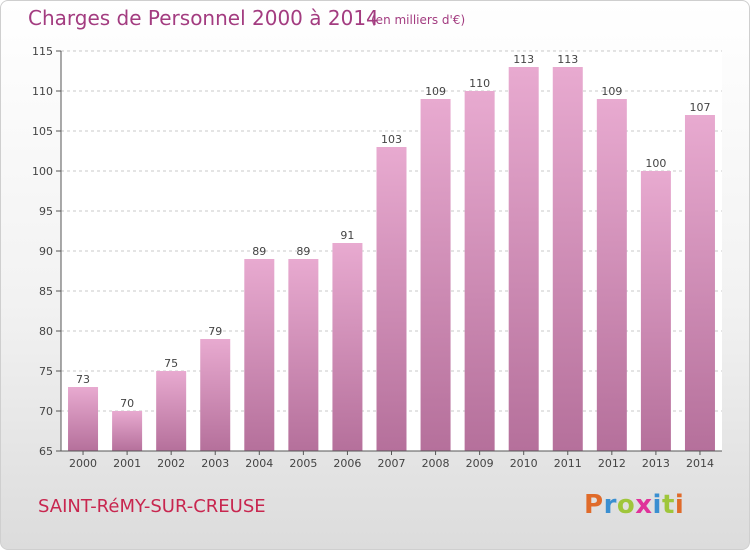 Image resolution: width=750 pixels, height=550 pixels. Describe the element at coordinates (668, 505) in the screenshot. I see `logo-letter: t` at that location.